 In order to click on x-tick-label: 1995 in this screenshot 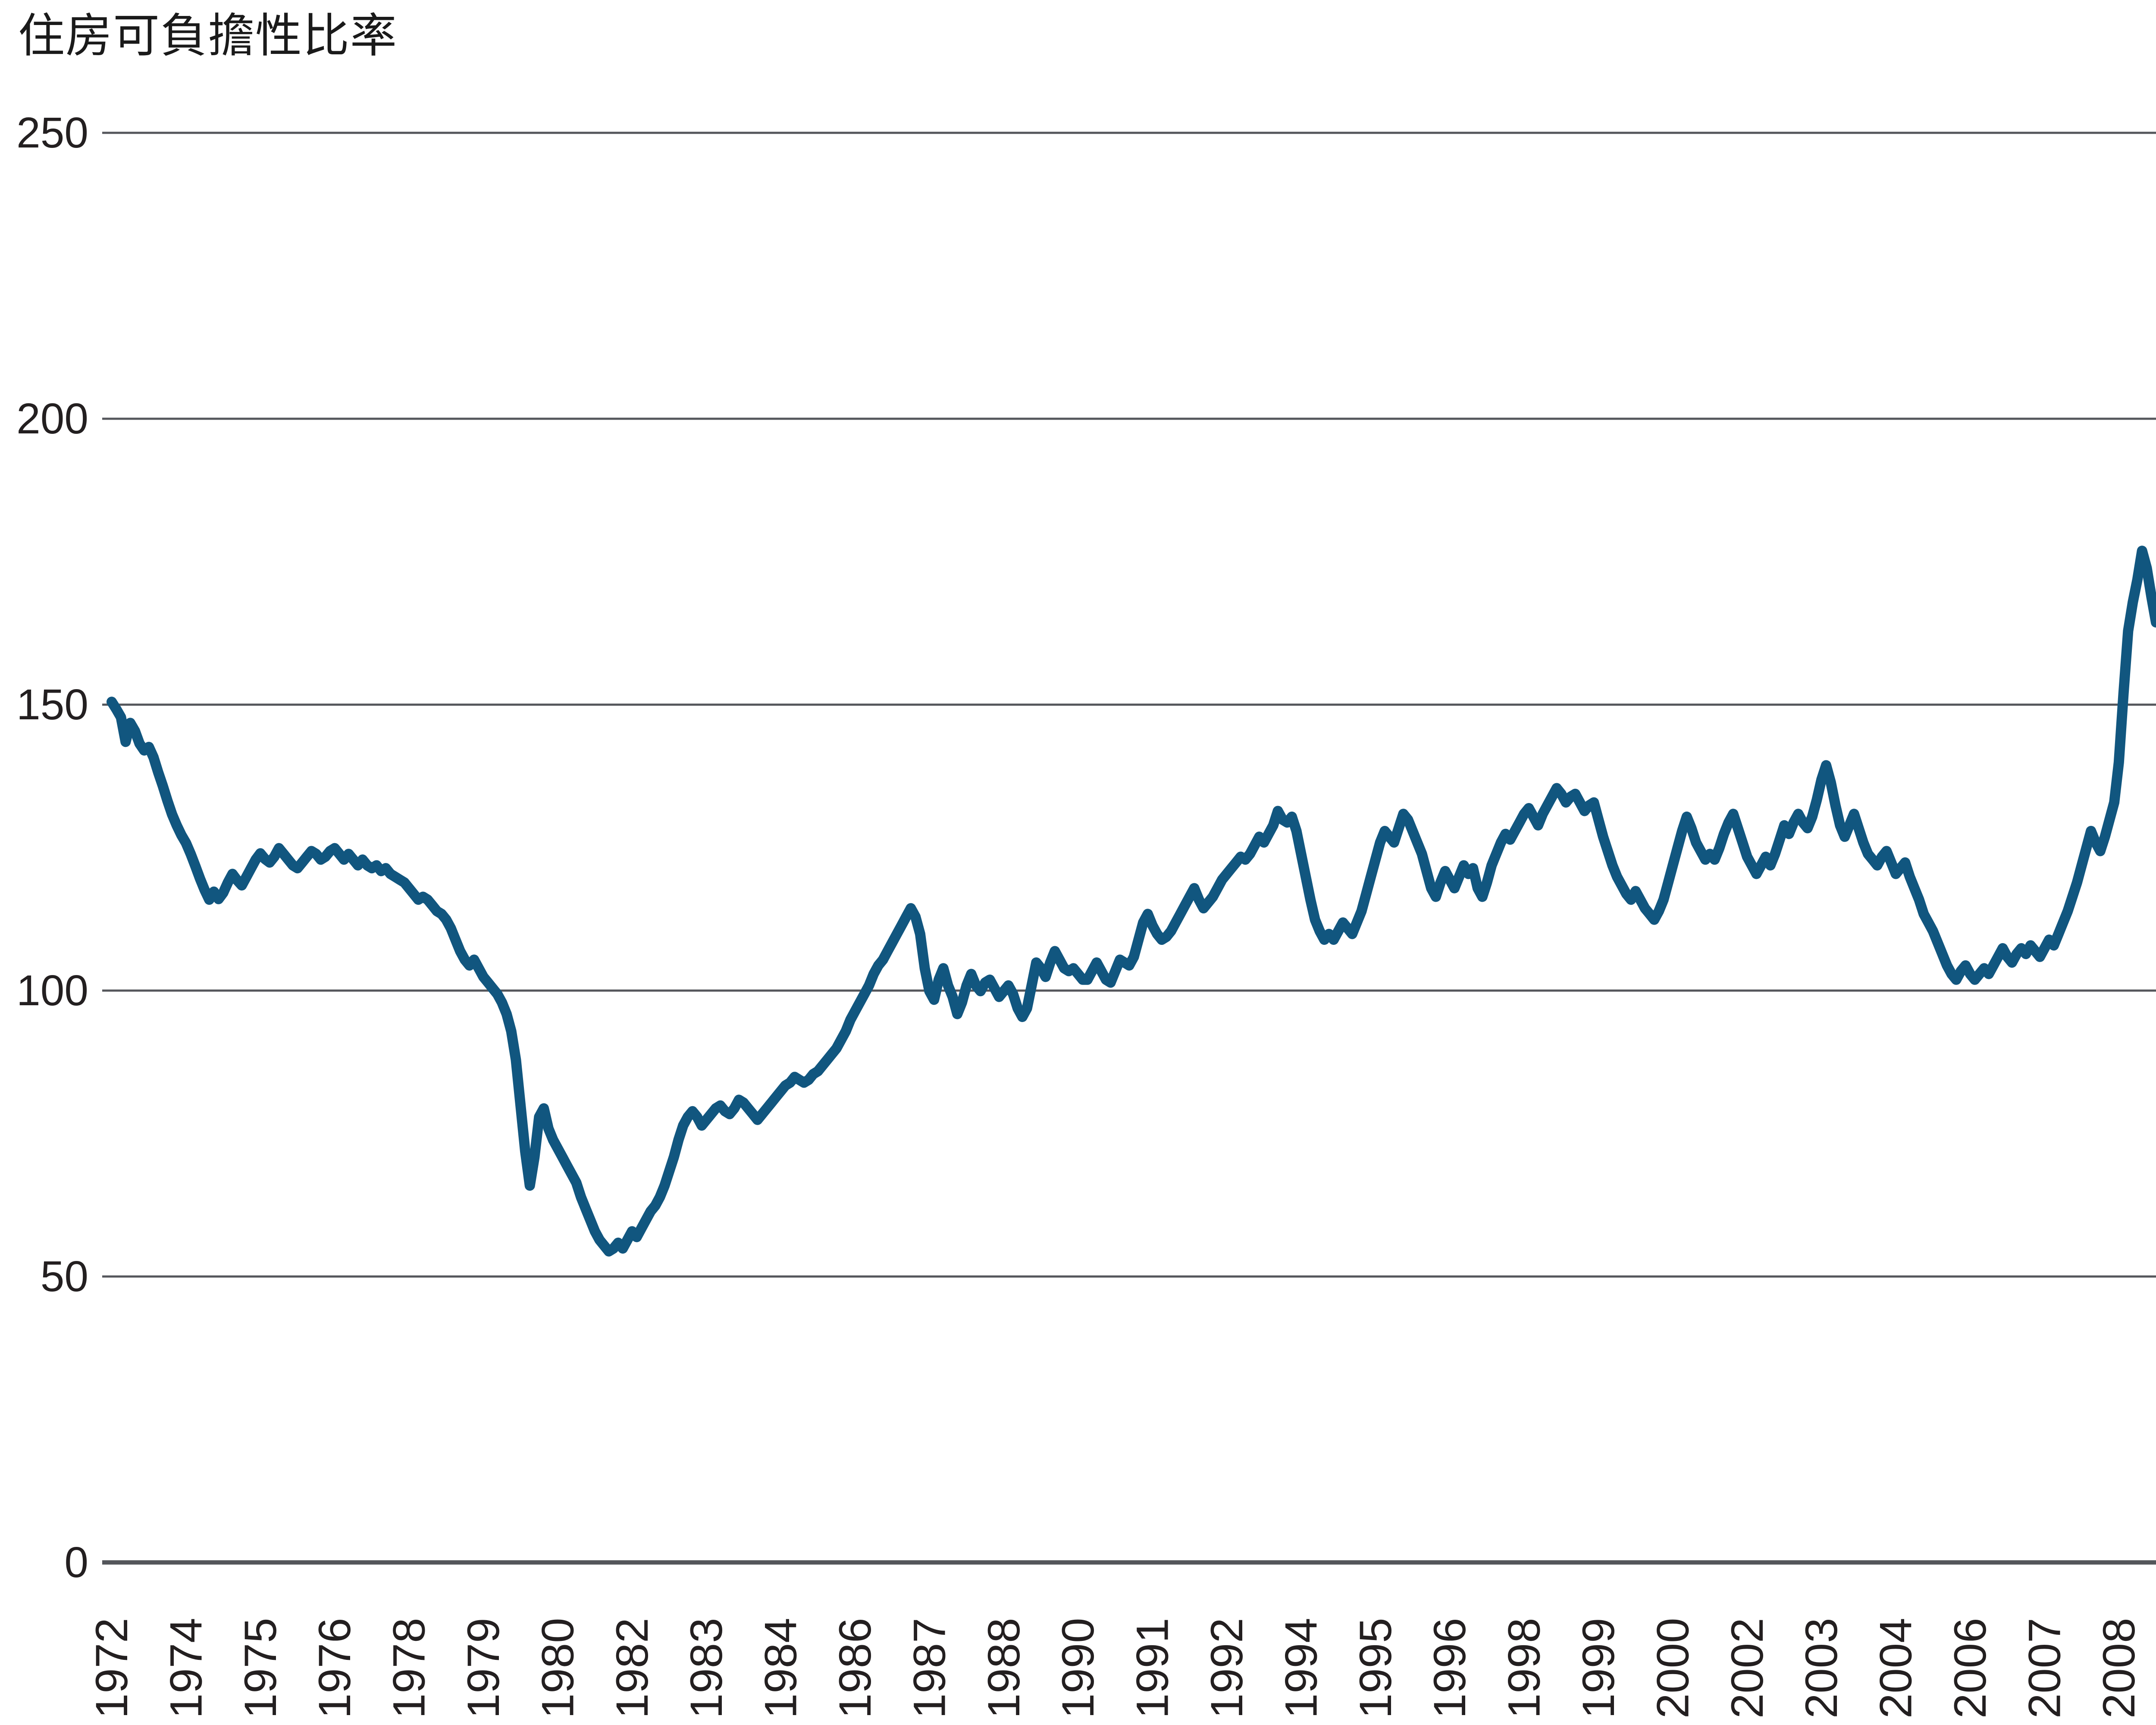, I will do `click(1376, 1669)`.